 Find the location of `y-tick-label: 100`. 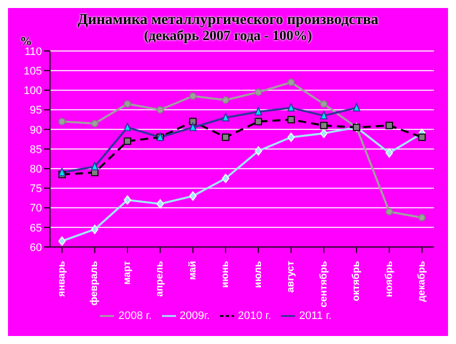

y-tick-label: 100 is located at coordinates (33, 91).